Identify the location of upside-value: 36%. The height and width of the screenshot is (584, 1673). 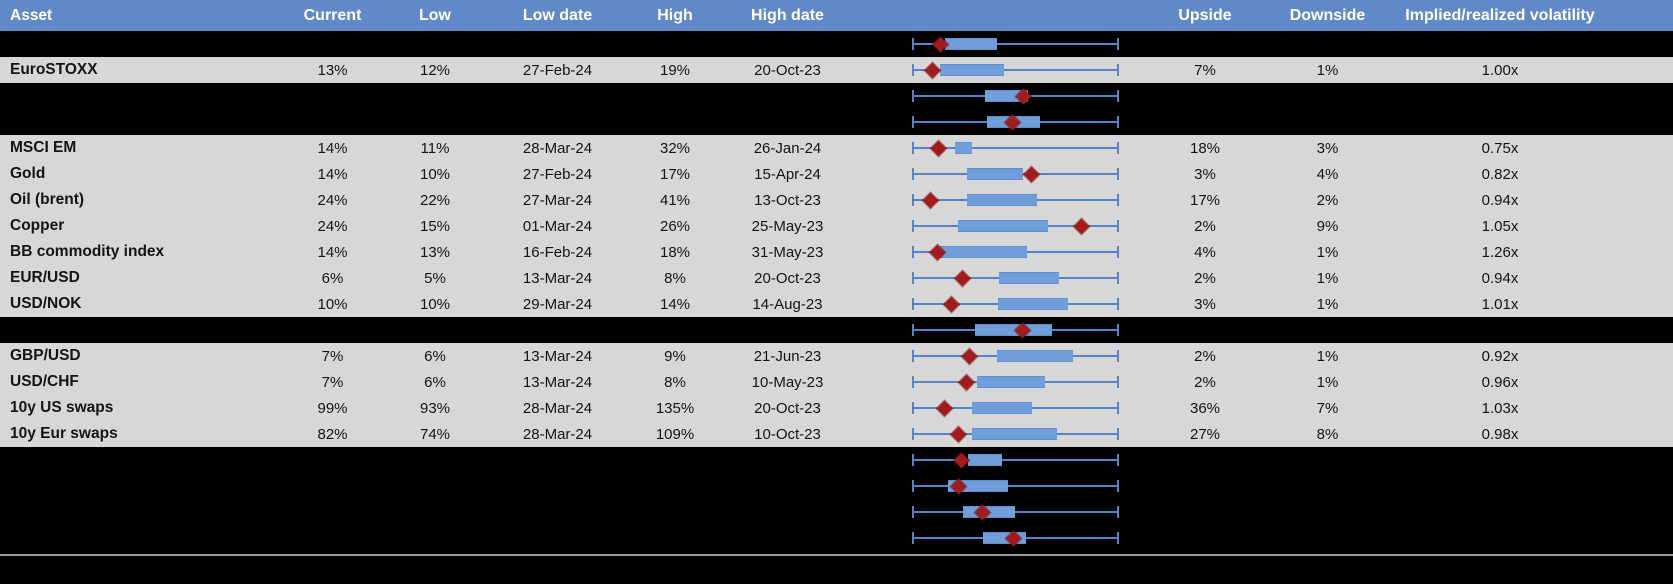
(1205, 408).